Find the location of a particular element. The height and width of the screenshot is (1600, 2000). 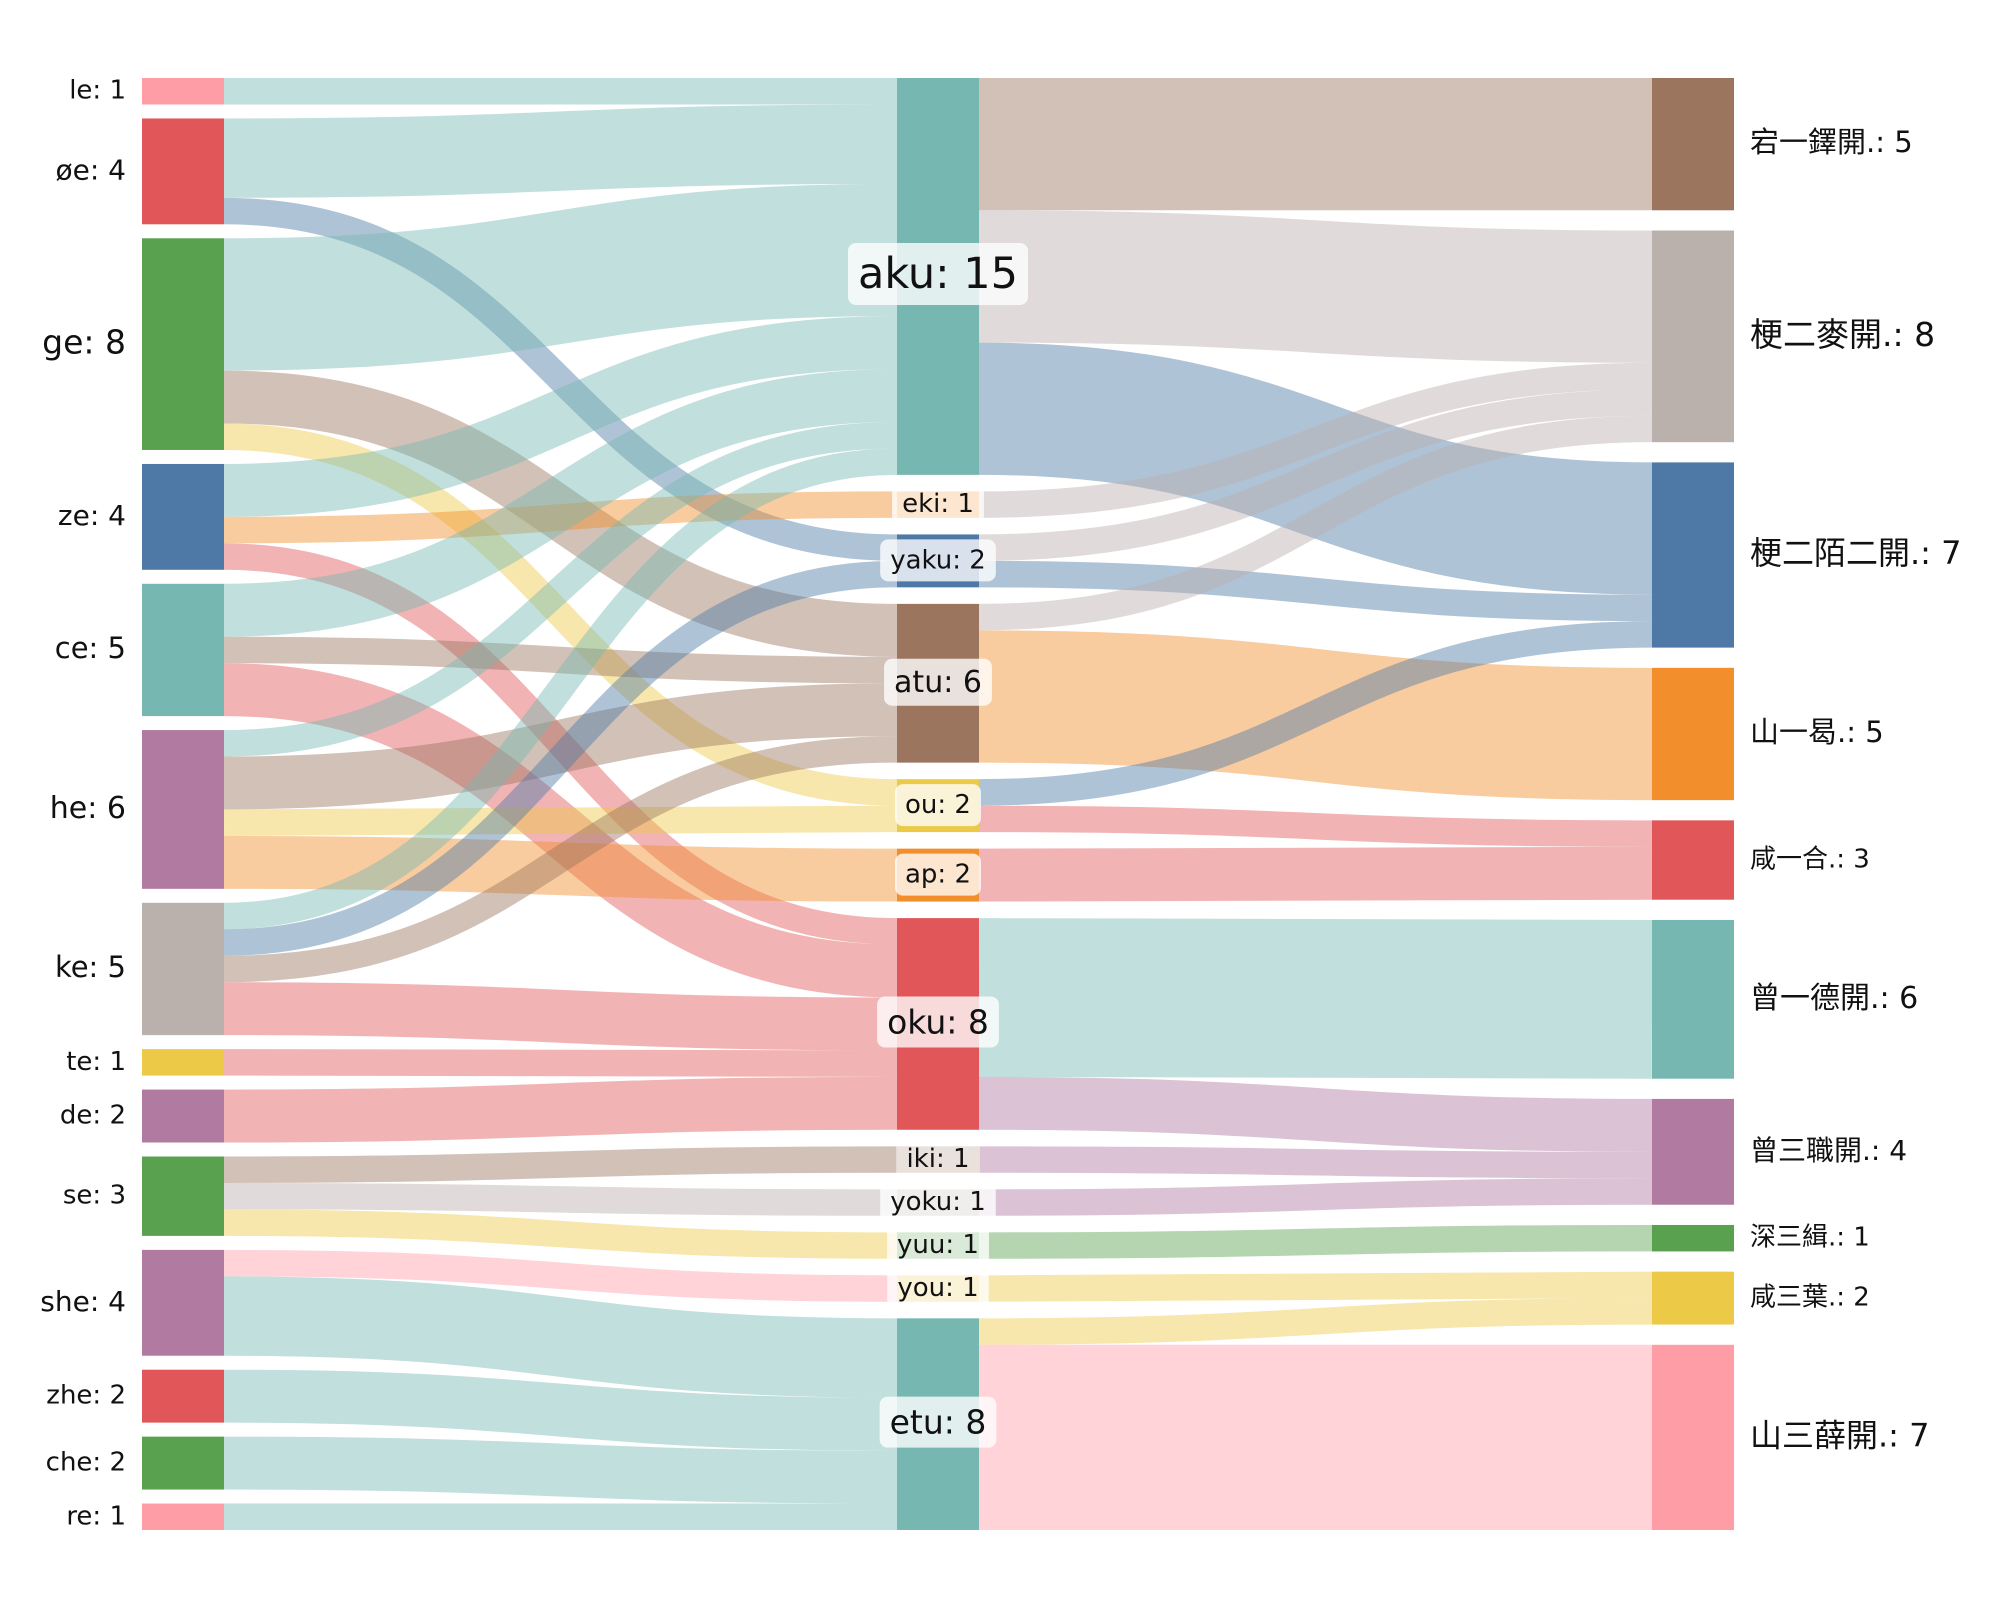

link-yaku-r2 is located at coordinates (1315, 475).